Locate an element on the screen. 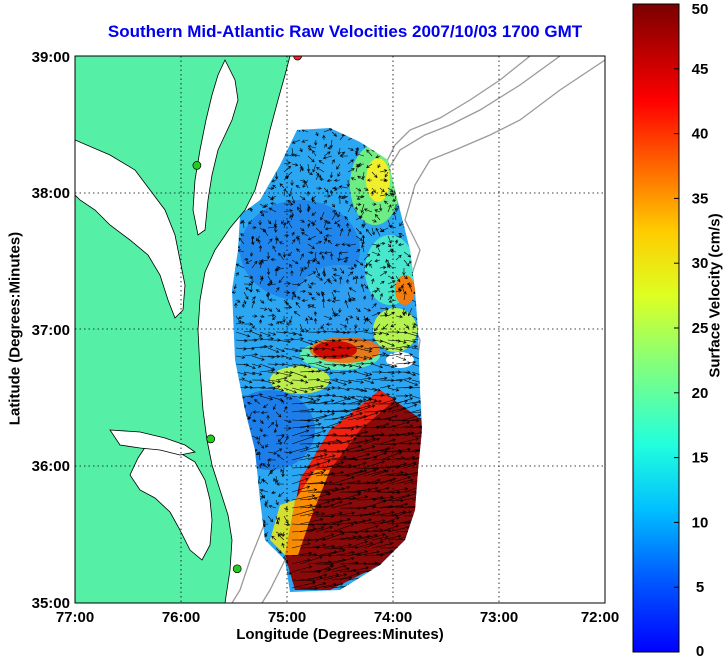 The width and height of the screenshot is (724, 659). station-marker is located at coordinates (197, 165).